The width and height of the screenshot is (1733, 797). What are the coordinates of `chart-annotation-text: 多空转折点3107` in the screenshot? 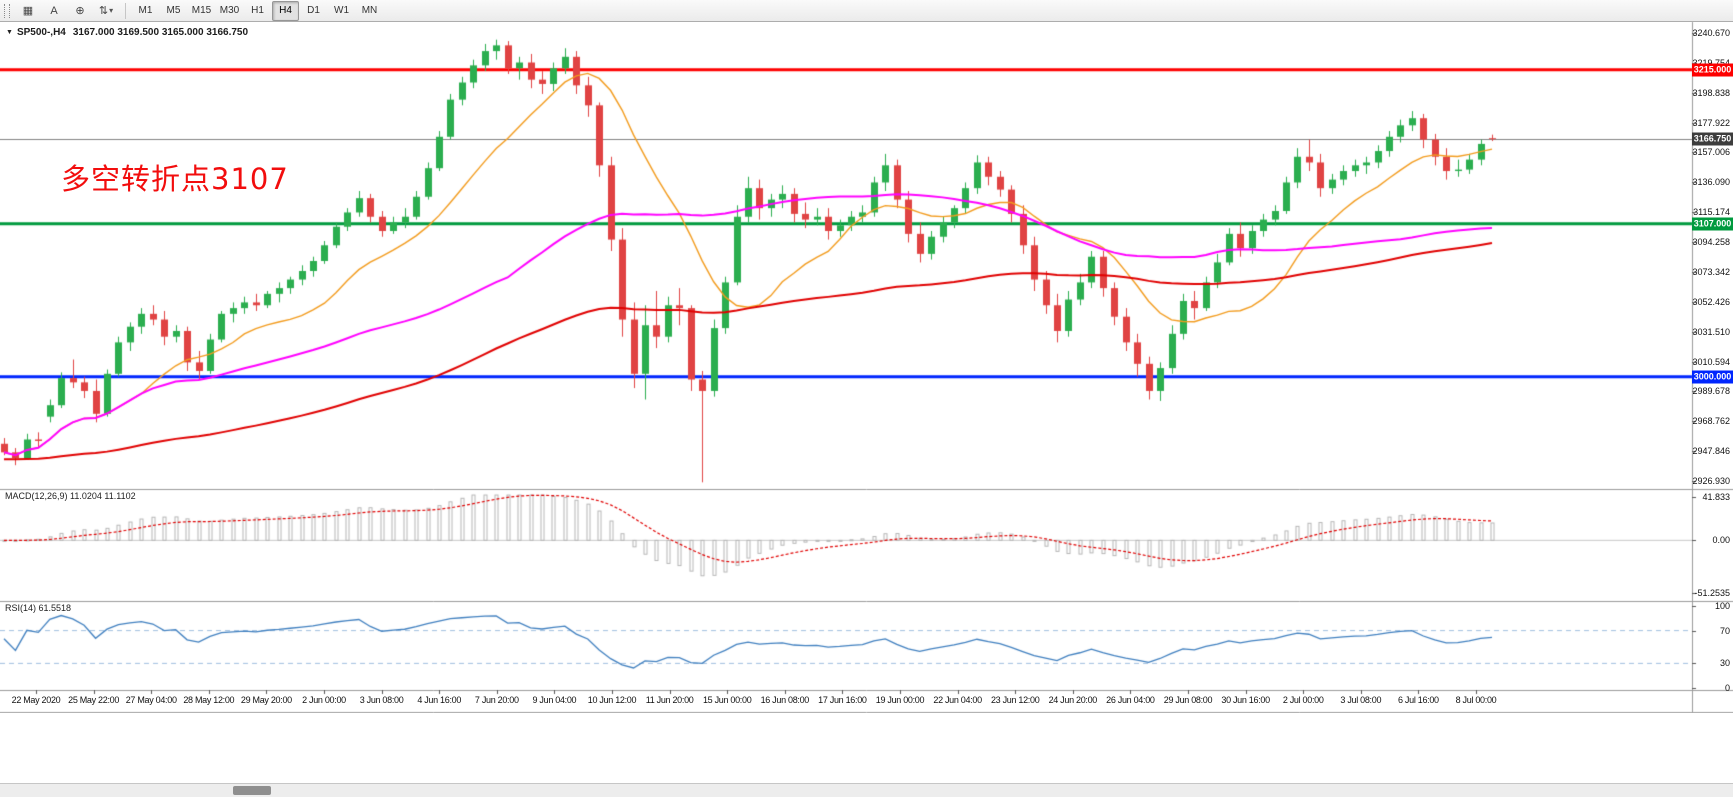 It's located at (175, 179).